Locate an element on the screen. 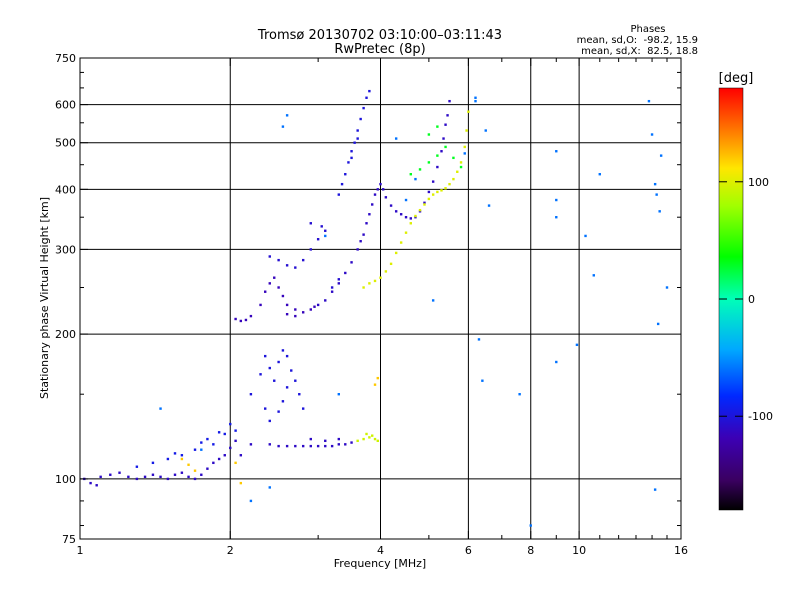 Image resolution: width=800 pixels, height=600 pixels. x-tick-label: 6 is located at coordinates (468, 550).